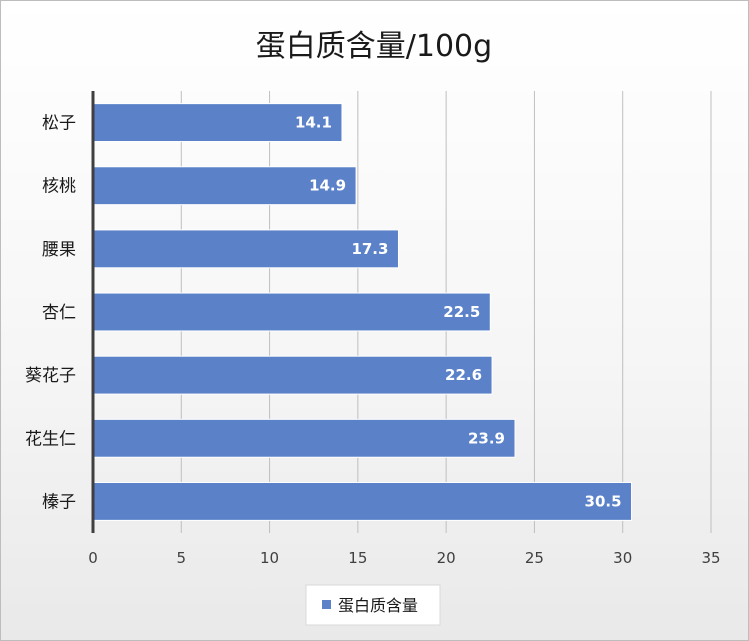 This screenshot has width=749, height=641. What do you see at coordinates (374, 46) in the screenshot?
I see `chart-title: 蛋白质含量/100g` at bounding box center [374, 46].